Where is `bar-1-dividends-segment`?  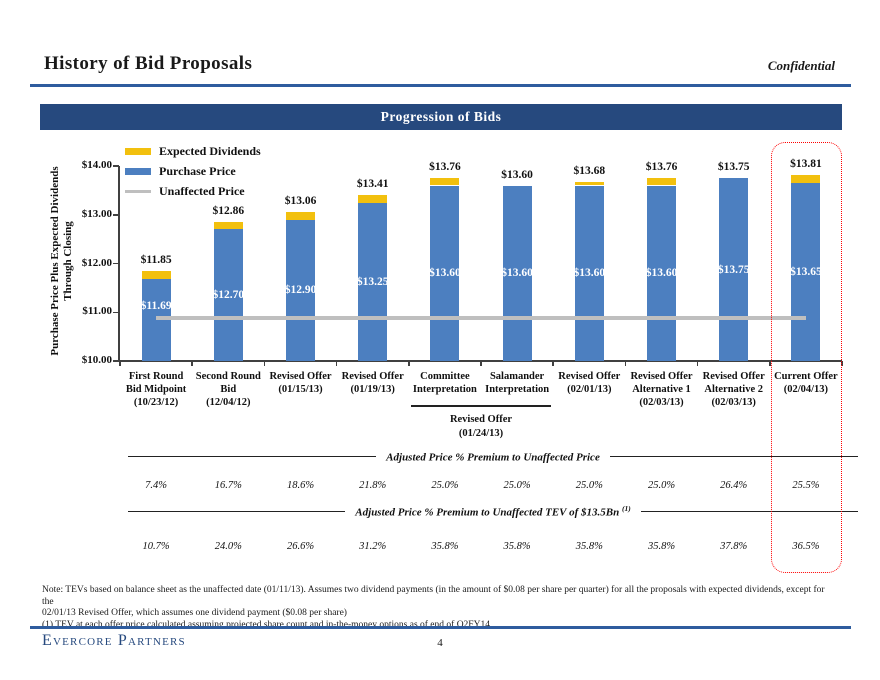
bar-1-dividends-segment is located at coordinates (228, 225).